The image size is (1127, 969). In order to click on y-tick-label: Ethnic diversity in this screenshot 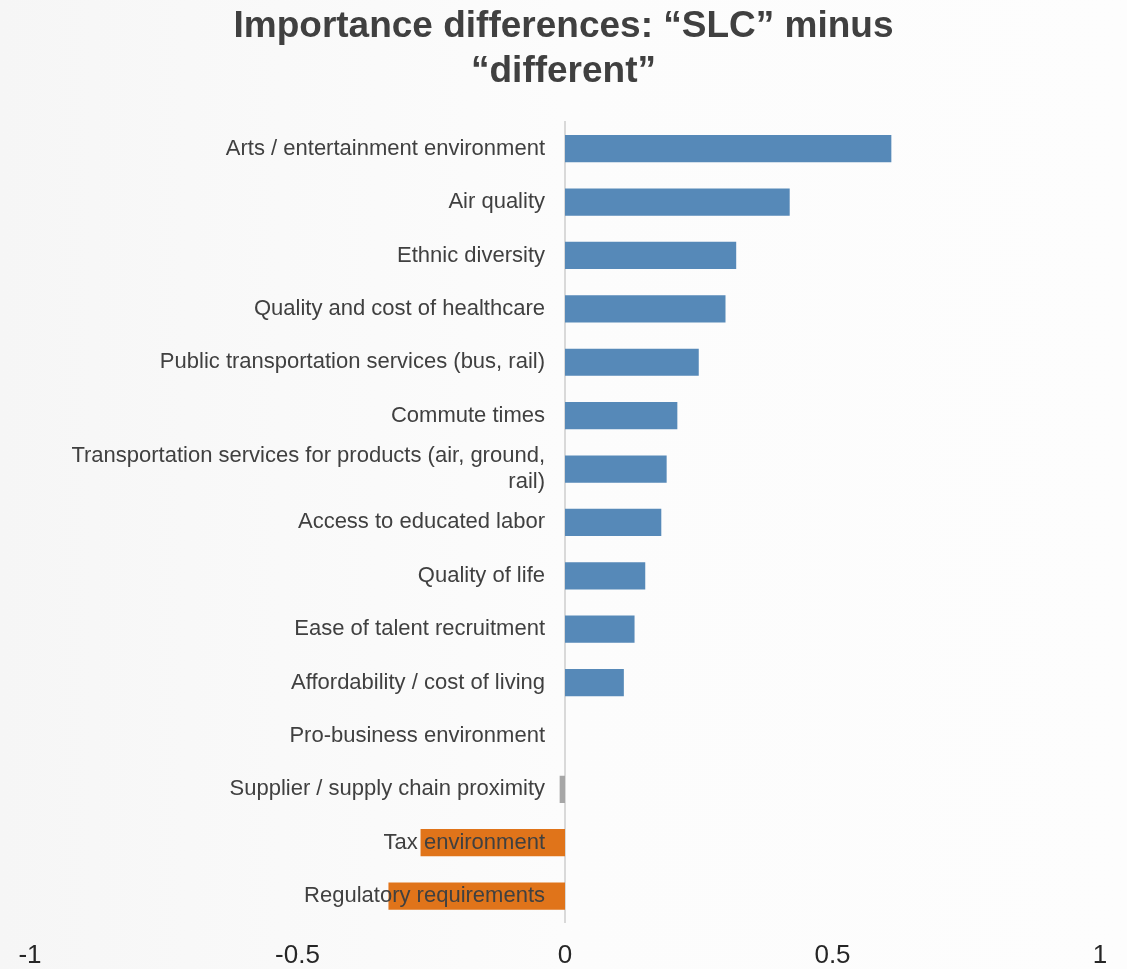, I will do `click(471, 254)`.